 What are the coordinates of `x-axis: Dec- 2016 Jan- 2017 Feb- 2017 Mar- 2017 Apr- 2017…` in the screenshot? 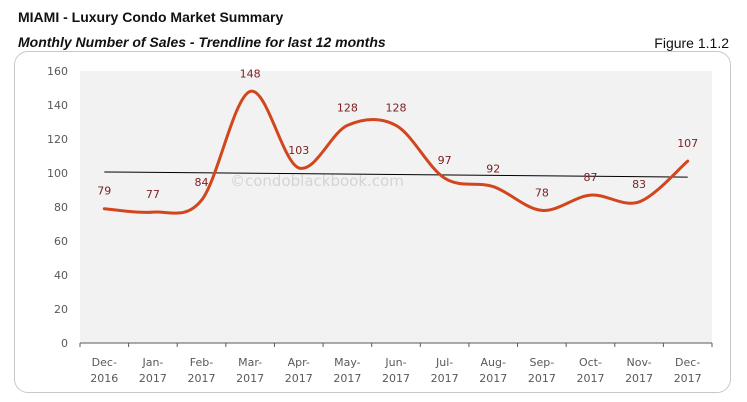 It's located at (396, 363).